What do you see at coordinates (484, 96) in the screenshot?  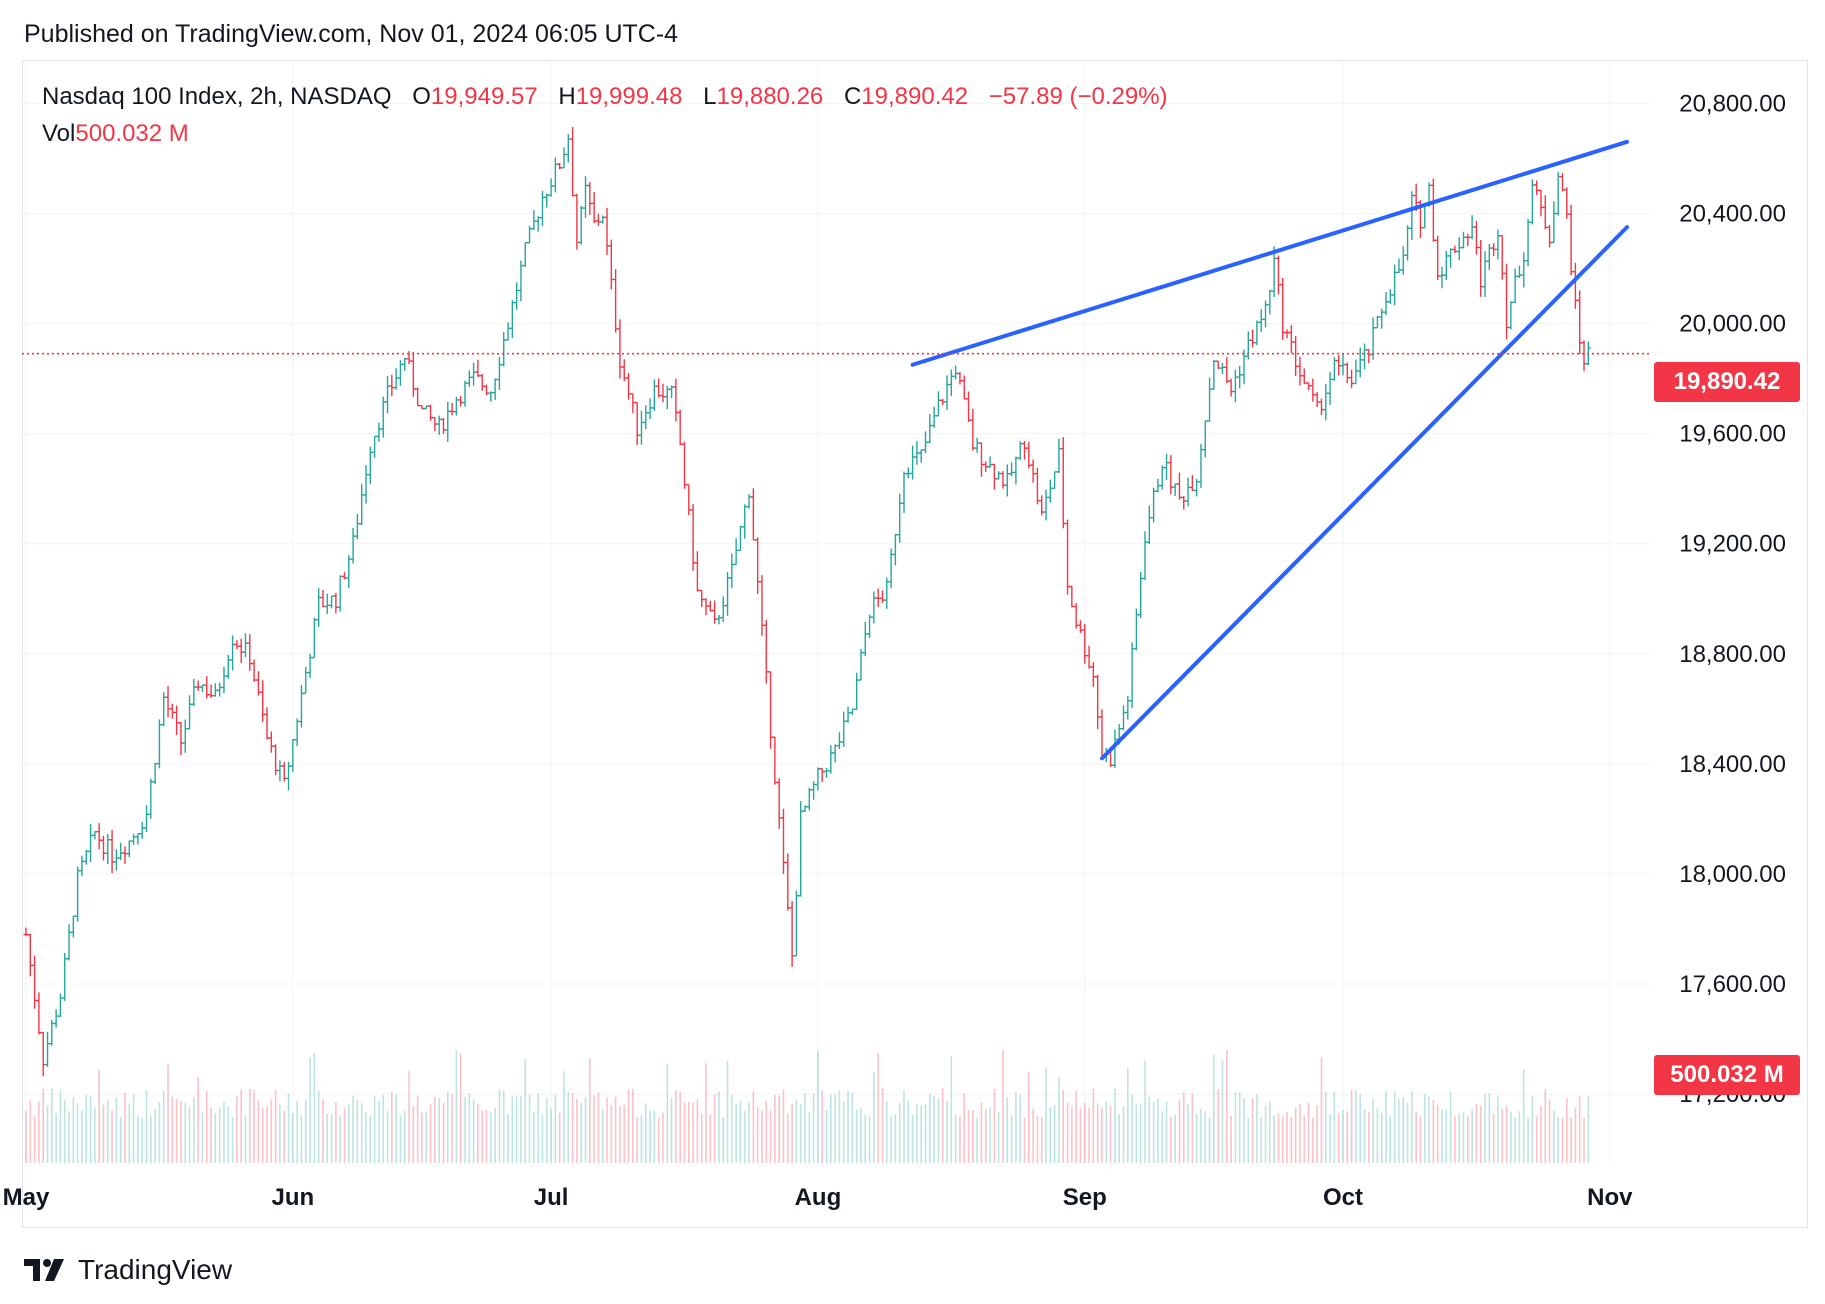 I see `open-value: 19,949.57` at bounding box center [484, 96].